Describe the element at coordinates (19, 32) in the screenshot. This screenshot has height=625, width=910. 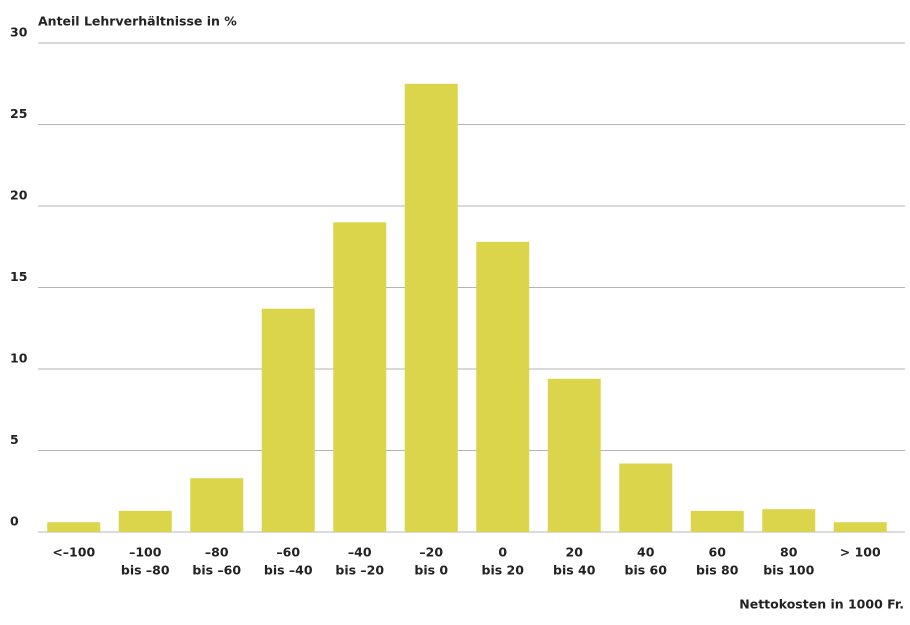
I see `y-tick-label: 30` at that location.